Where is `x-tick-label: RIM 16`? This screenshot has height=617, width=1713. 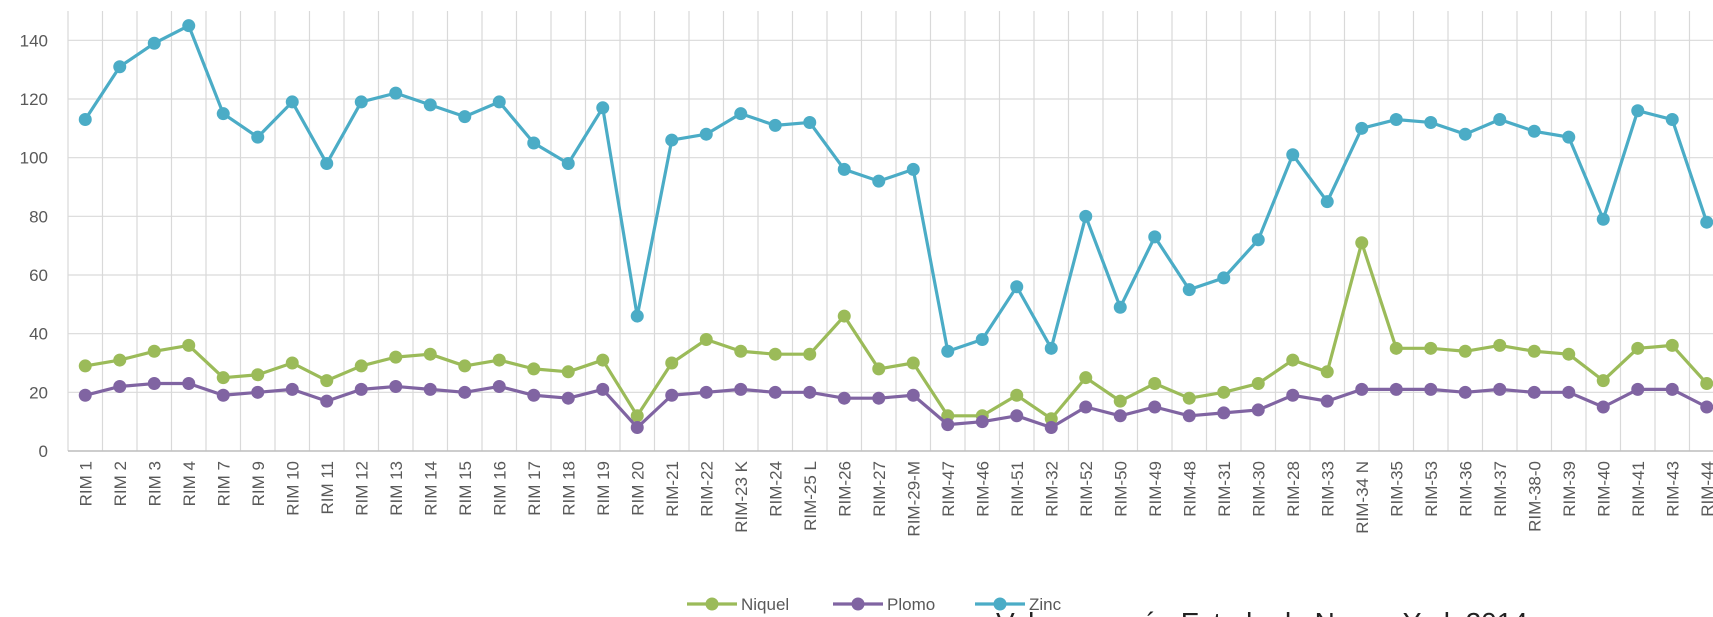
x-tick-label: RIM 16 is located at coordinates (499, 488).